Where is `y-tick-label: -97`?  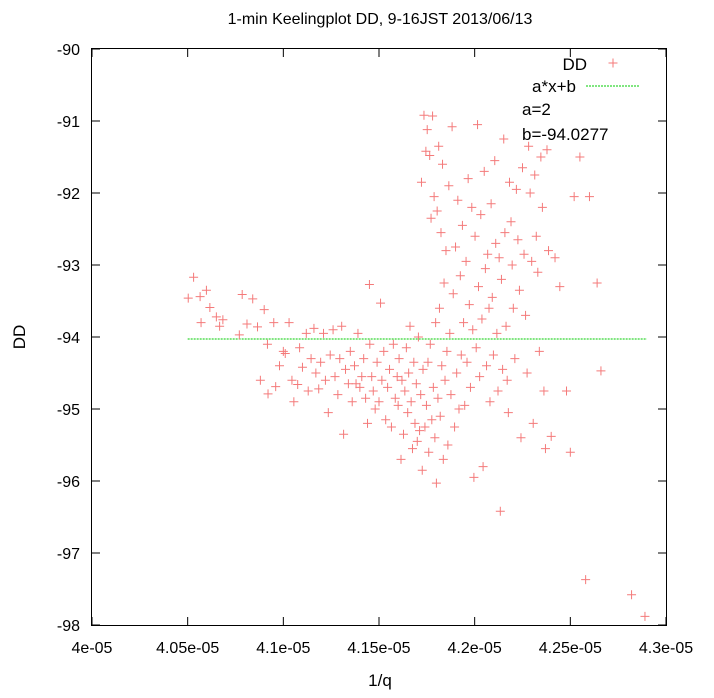 y-tick-label: -97 is located at coordinates (68, 554).